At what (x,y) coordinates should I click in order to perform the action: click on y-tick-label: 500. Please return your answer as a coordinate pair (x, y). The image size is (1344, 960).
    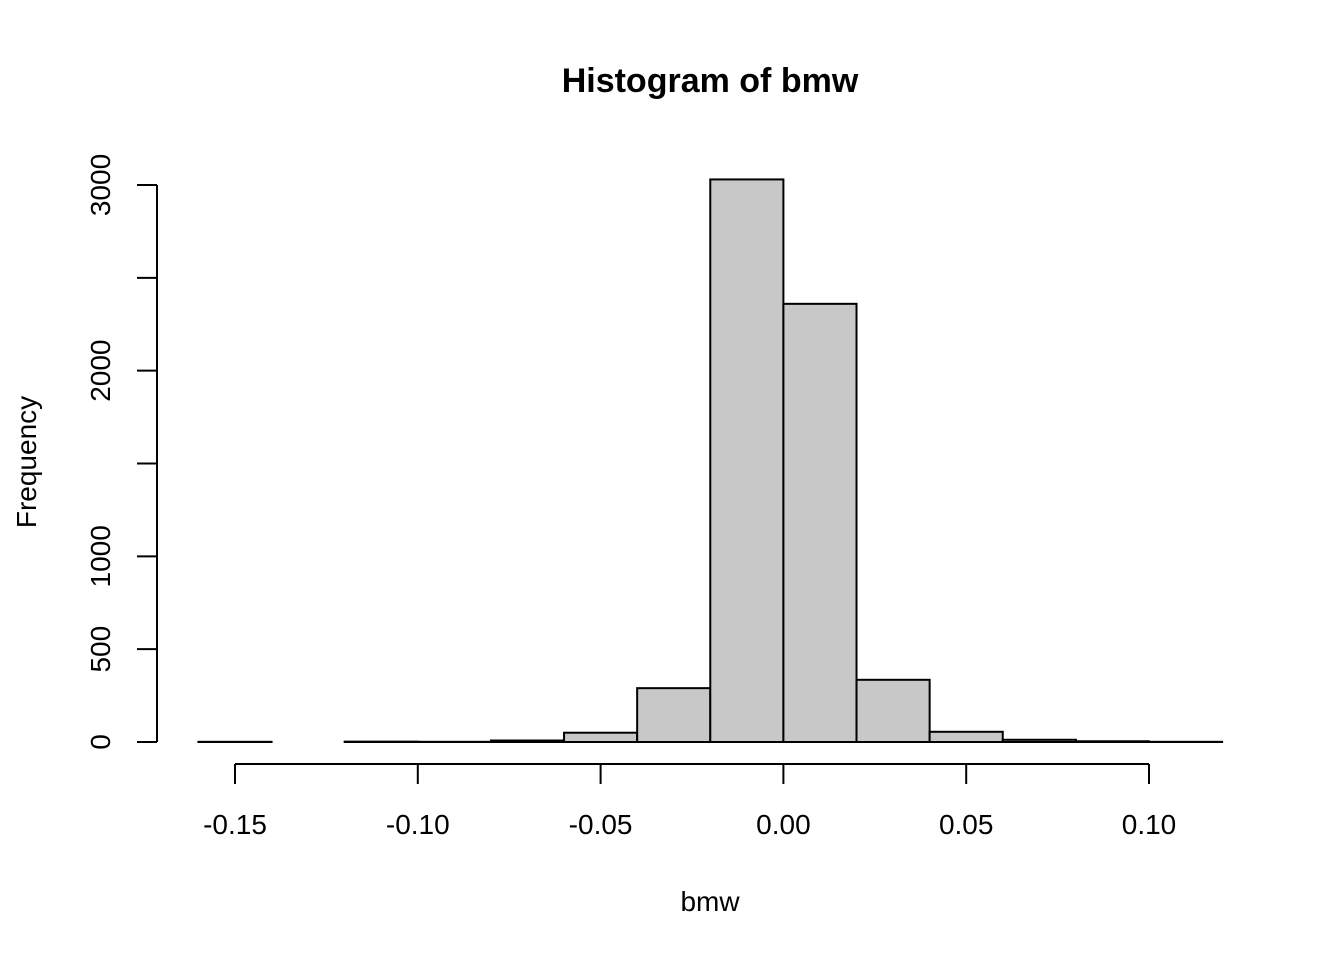
    Looking at the image, I should click on (100, 649).